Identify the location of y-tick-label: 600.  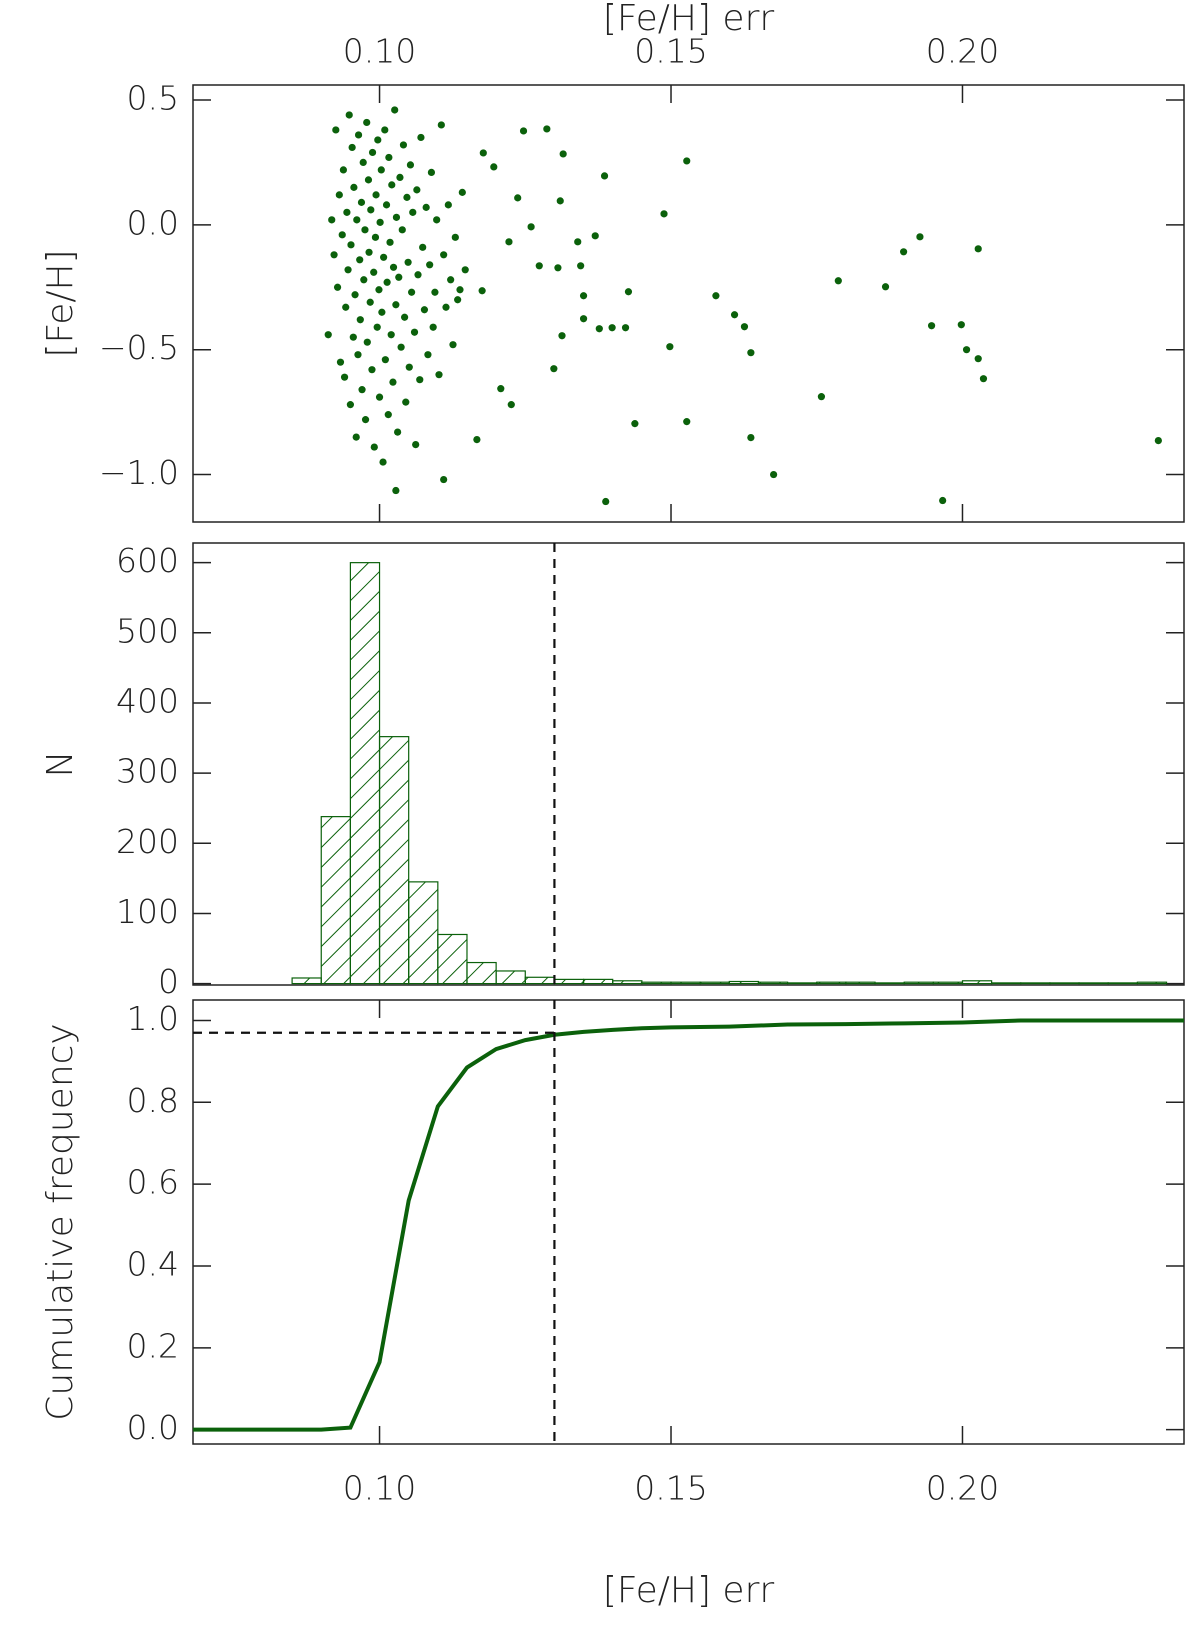
(147, 560).